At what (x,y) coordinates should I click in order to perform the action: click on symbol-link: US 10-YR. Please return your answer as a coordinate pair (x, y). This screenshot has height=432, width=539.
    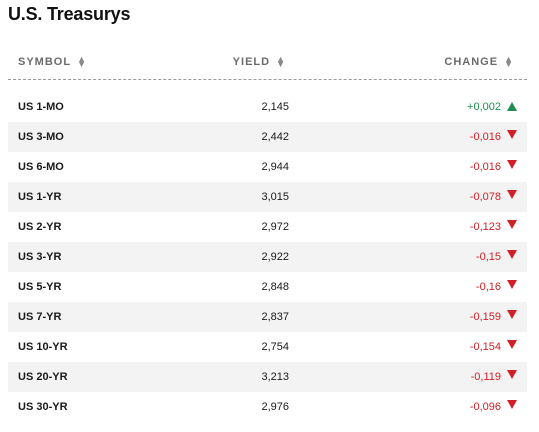
    Looking at the image, I should click on (43, 347).